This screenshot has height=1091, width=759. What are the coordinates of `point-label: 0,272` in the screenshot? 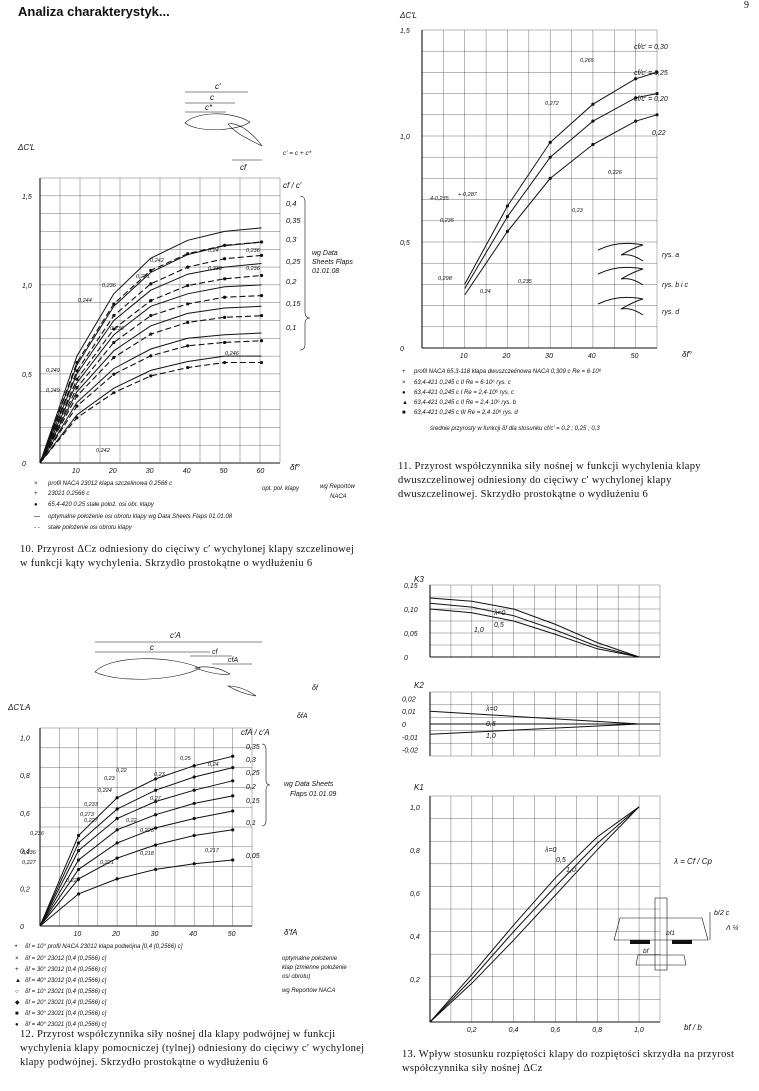 It's located at (552, 104).